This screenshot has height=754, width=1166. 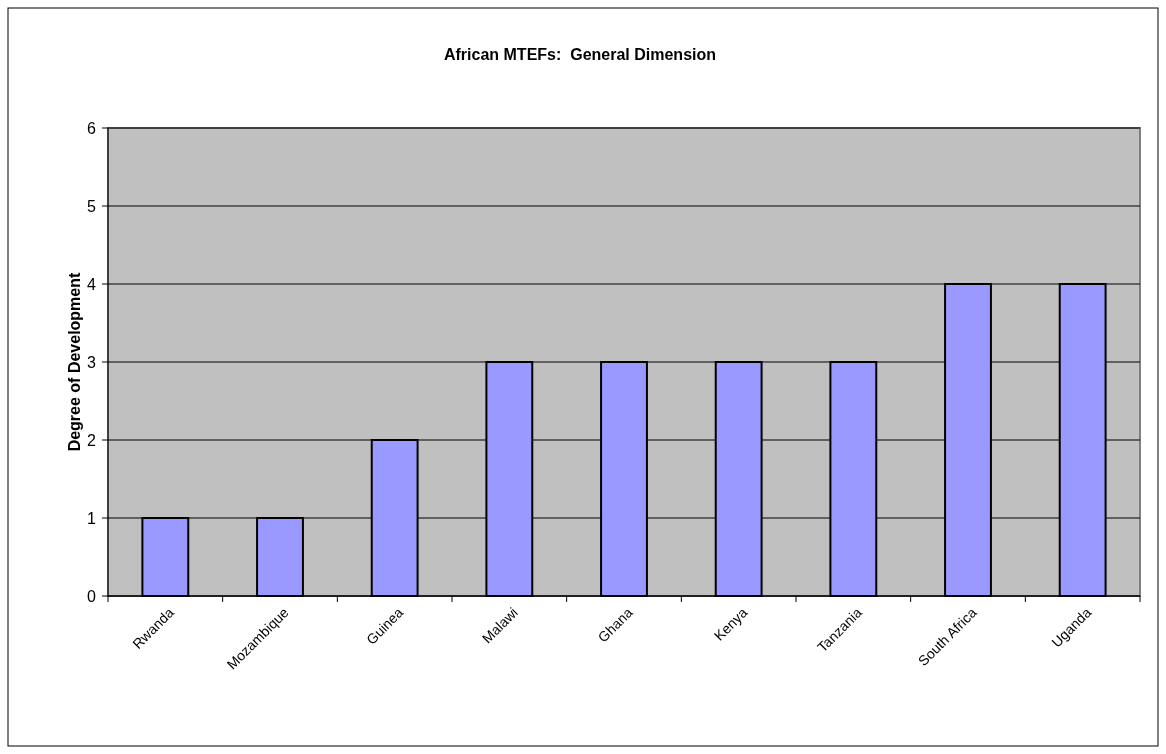 What do you see at coordinates (92, 206) in the screenshot?
I see `y-tick-label: 5` at bounding box center [92, 206].